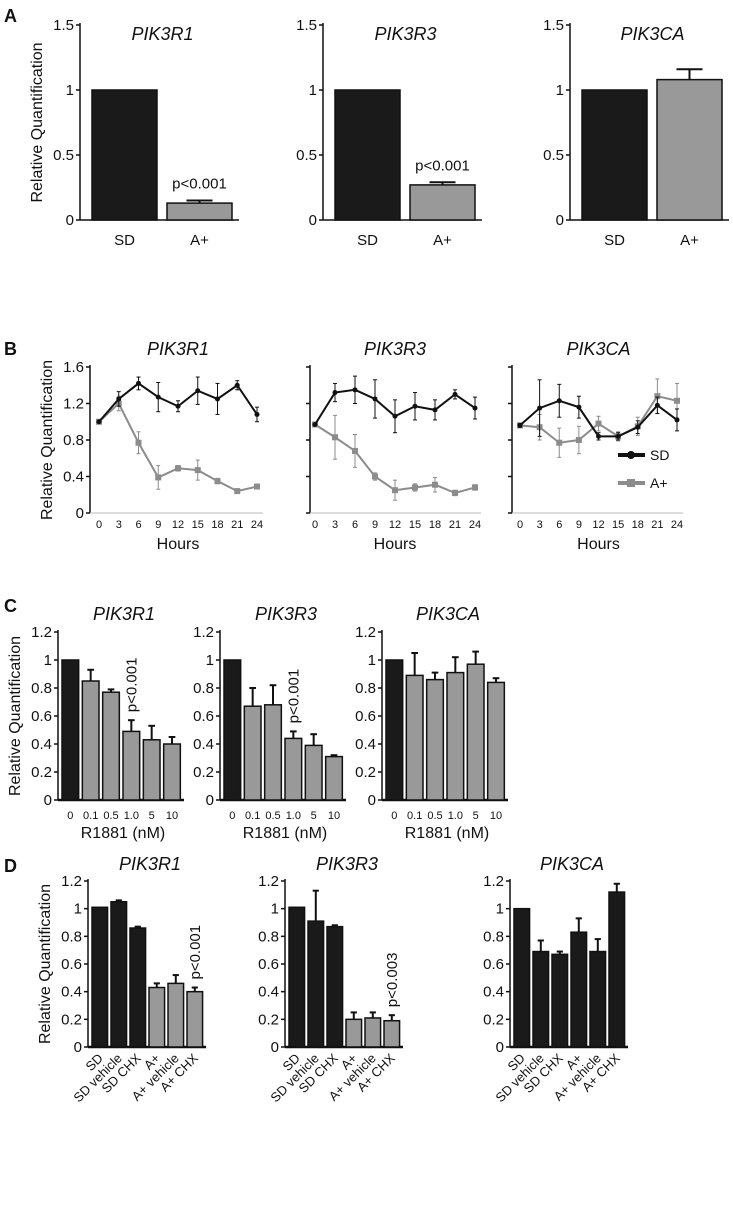 Image resolution: width=733 pixels, height=1207 pixels. What do you see at coordinates (689, 240) in the screenshot?
I see `x-tick-label: A+` at bounding box center [689, 240].